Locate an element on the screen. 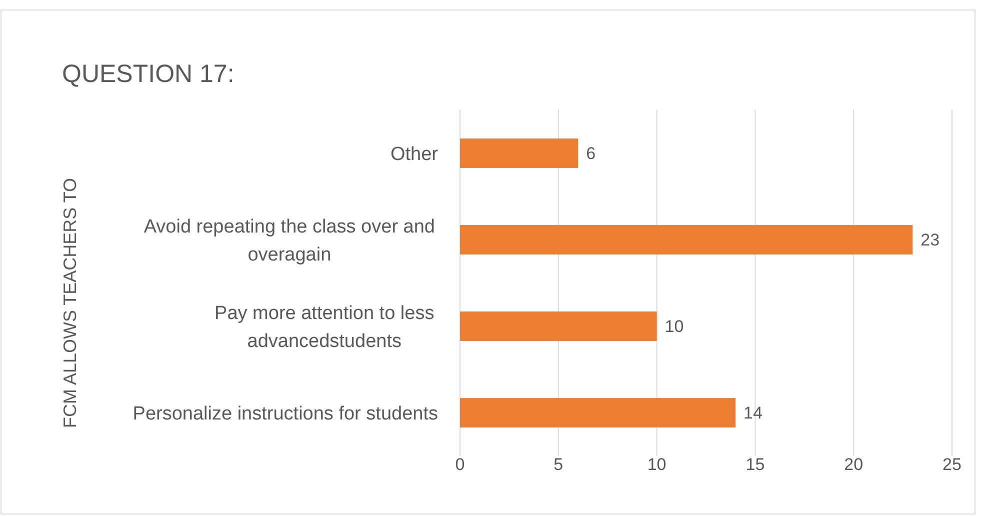  data-label: 23 is located at coordinates (930, 240).